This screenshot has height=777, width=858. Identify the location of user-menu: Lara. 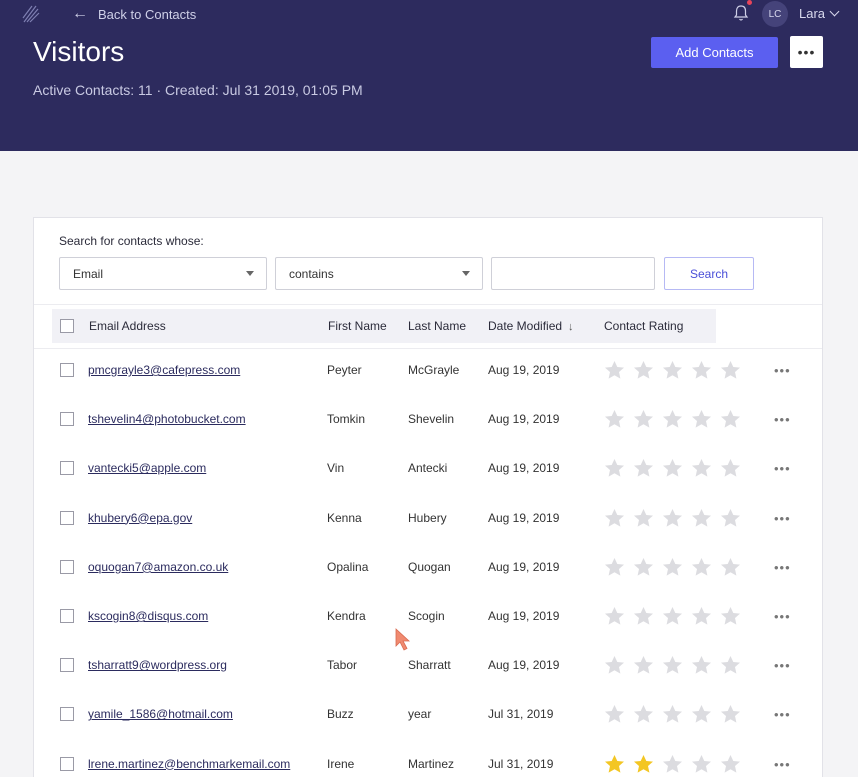
(819, 13).